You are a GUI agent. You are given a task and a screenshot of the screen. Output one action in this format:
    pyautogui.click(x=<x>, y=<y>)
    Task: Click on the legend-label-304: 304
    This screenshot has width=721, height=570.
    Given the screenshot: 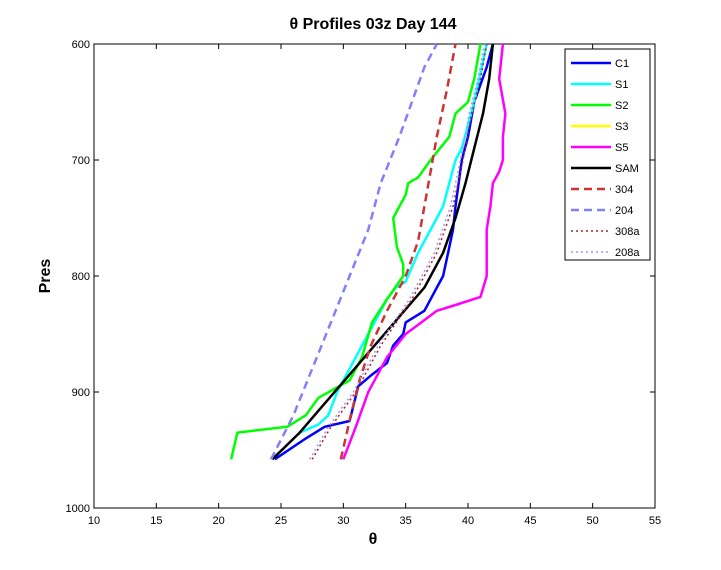 What is the action you would take?
    pyautogui.click(x=624, y=190)
    